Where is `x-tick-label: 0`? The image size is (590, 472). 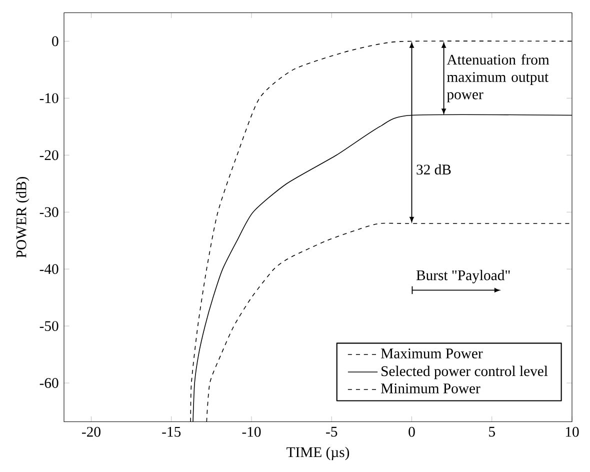 x-tick-label: 0 is located at coordinates (411, 431).